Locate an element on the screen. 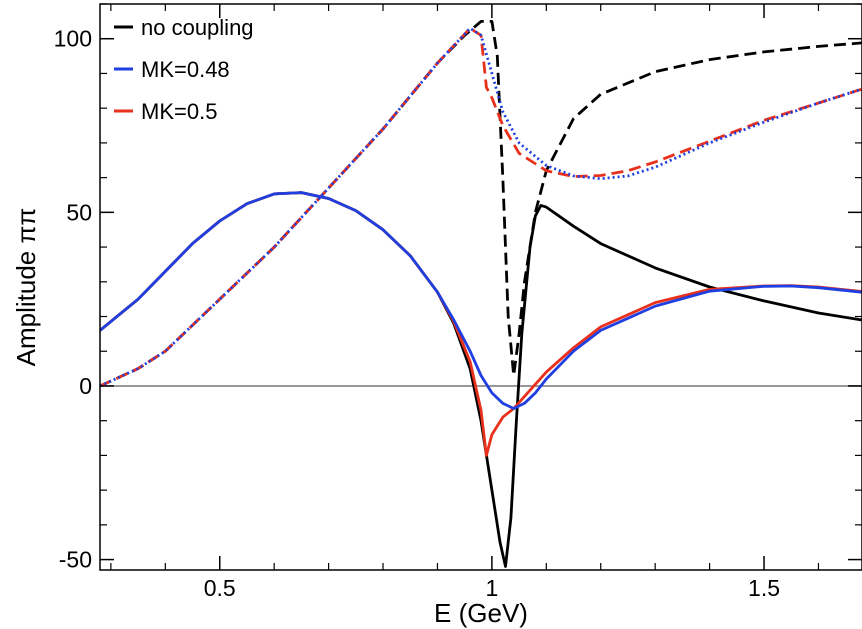 The width and height of the screenshot is (862, 629). x-tick-label: 0.5 is located at coordinates (220, 588).